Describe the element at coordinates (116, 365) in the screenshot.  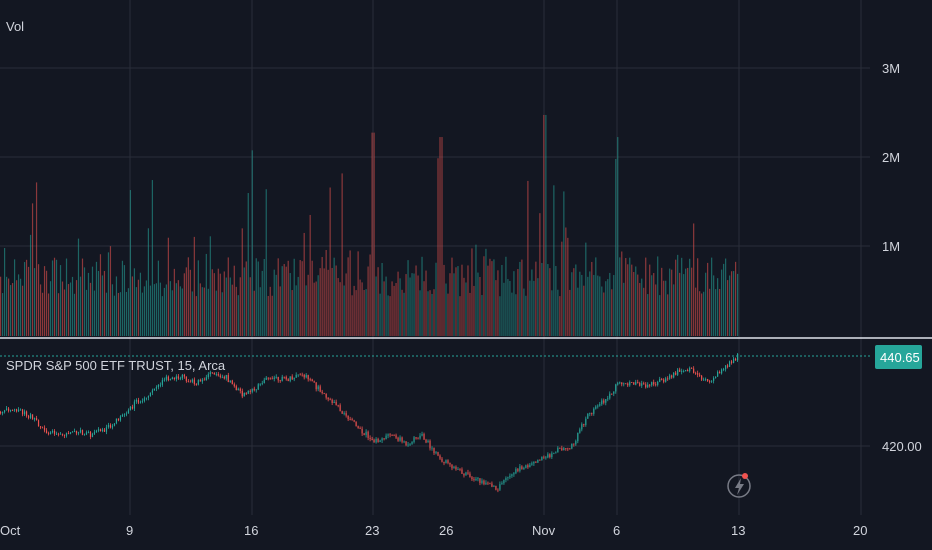
I see `symbol-legend: SPDR S&P 500 ETF TRUST, 15, Arca` at that location.